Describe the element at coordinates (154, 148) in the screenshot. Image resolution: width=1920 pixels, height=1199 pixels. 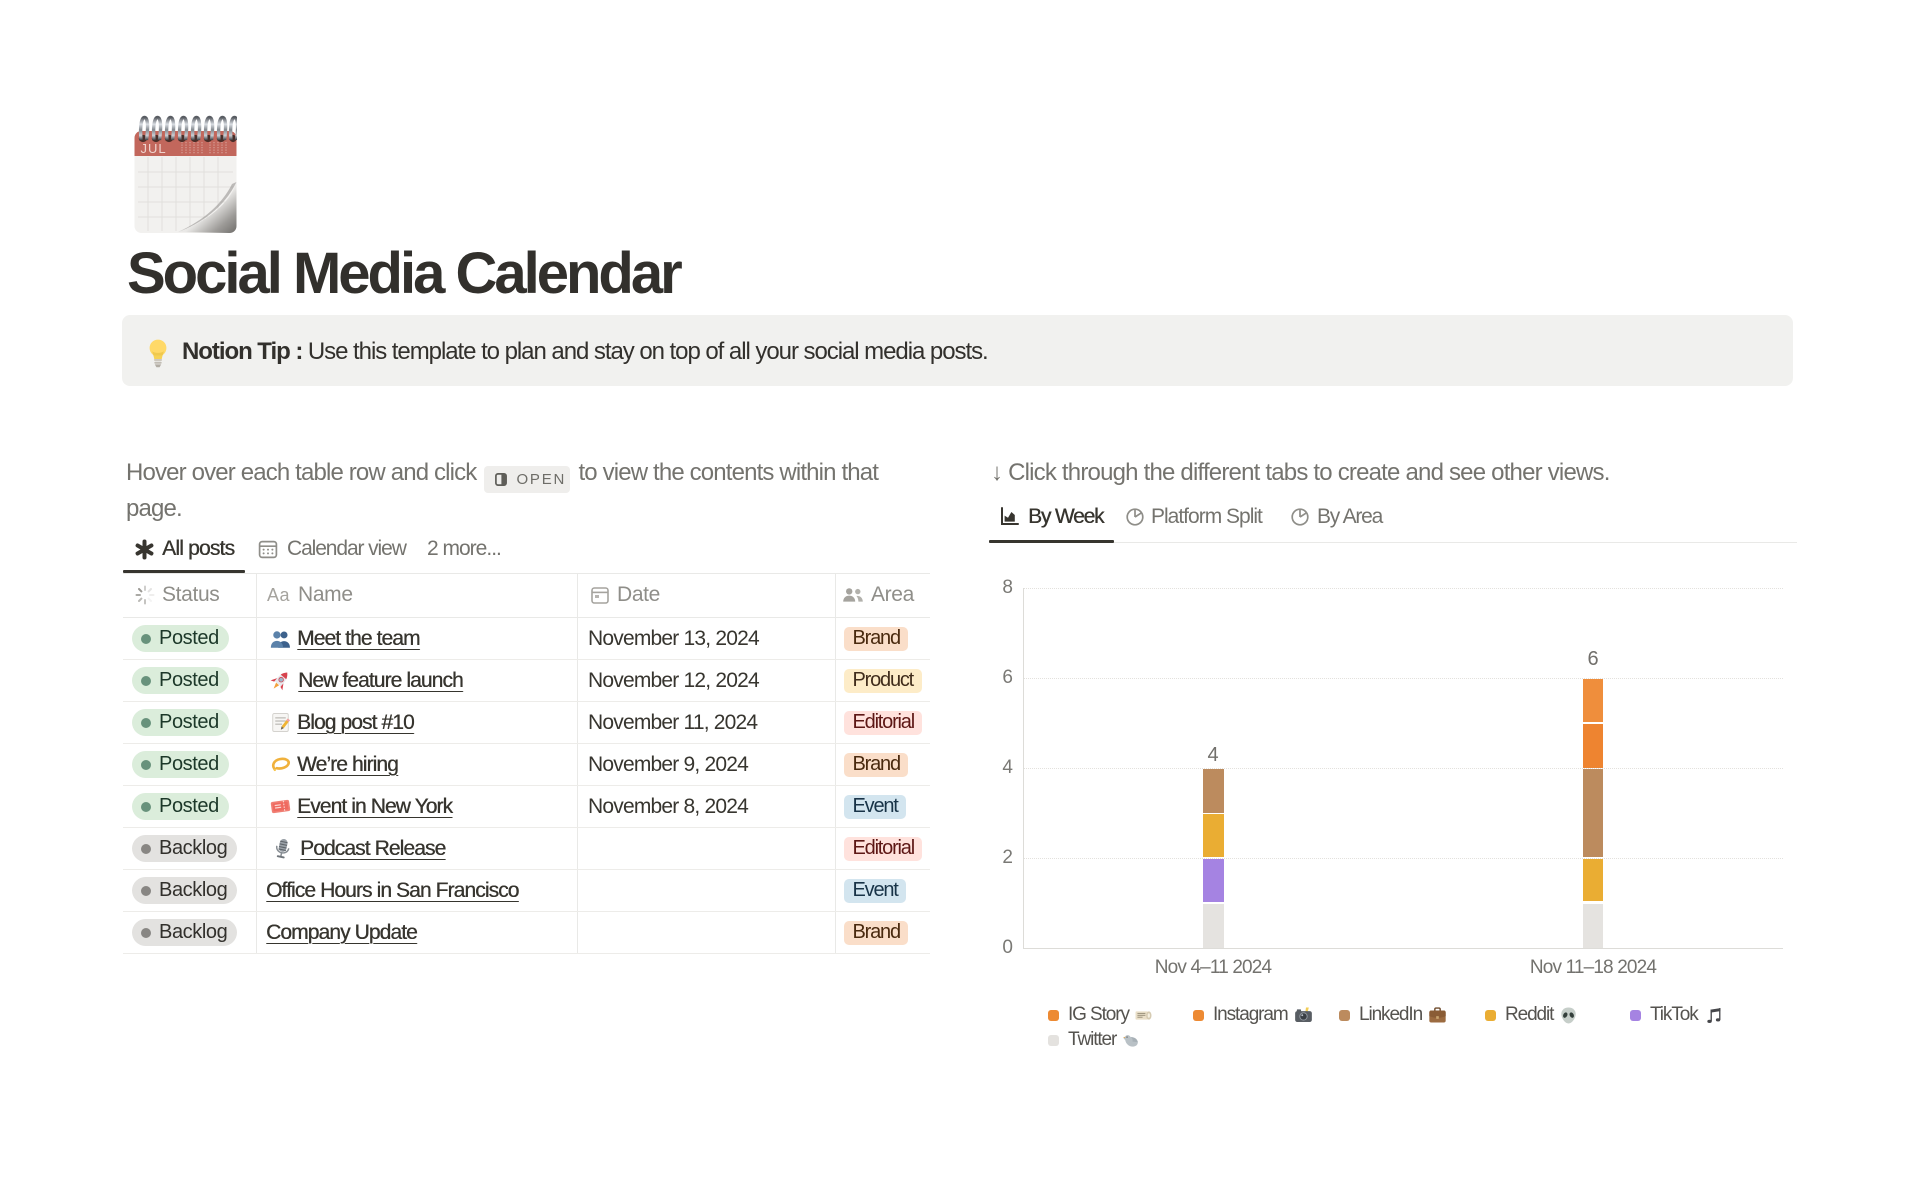
I see `svg-text: JUL` at that location.